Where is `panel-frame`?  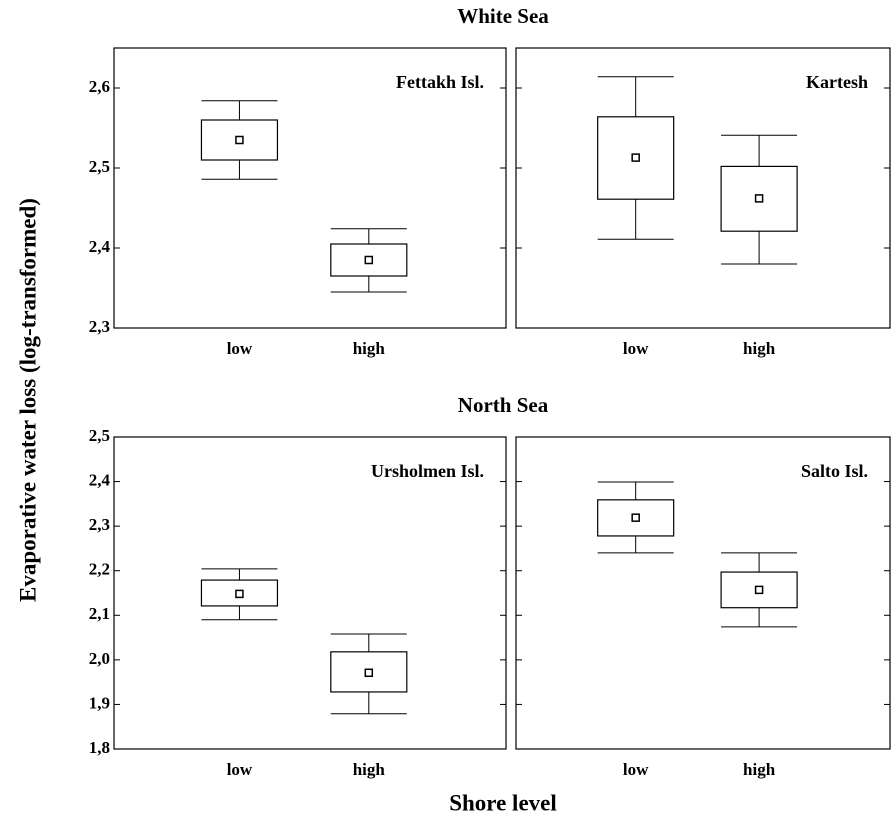 panel-frame is located at coordinates (703, 188).